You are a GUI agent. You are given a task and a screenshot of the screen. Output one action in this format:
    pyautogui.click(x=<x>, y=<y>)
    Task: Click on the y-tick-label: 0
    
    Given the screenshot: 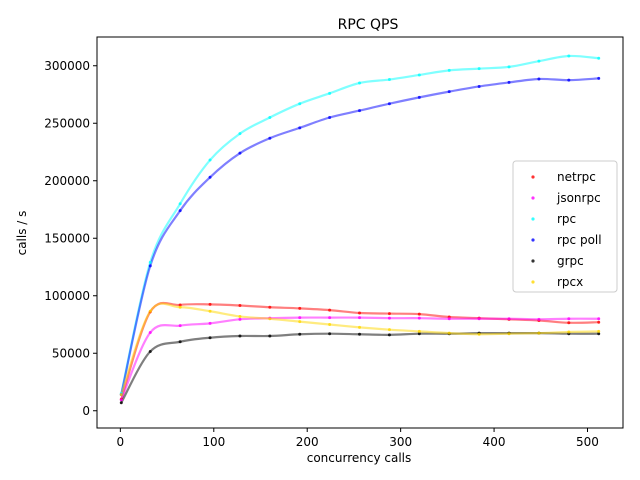 What is the action you would take?
    pyautogui.click(x=86, y=411)
    